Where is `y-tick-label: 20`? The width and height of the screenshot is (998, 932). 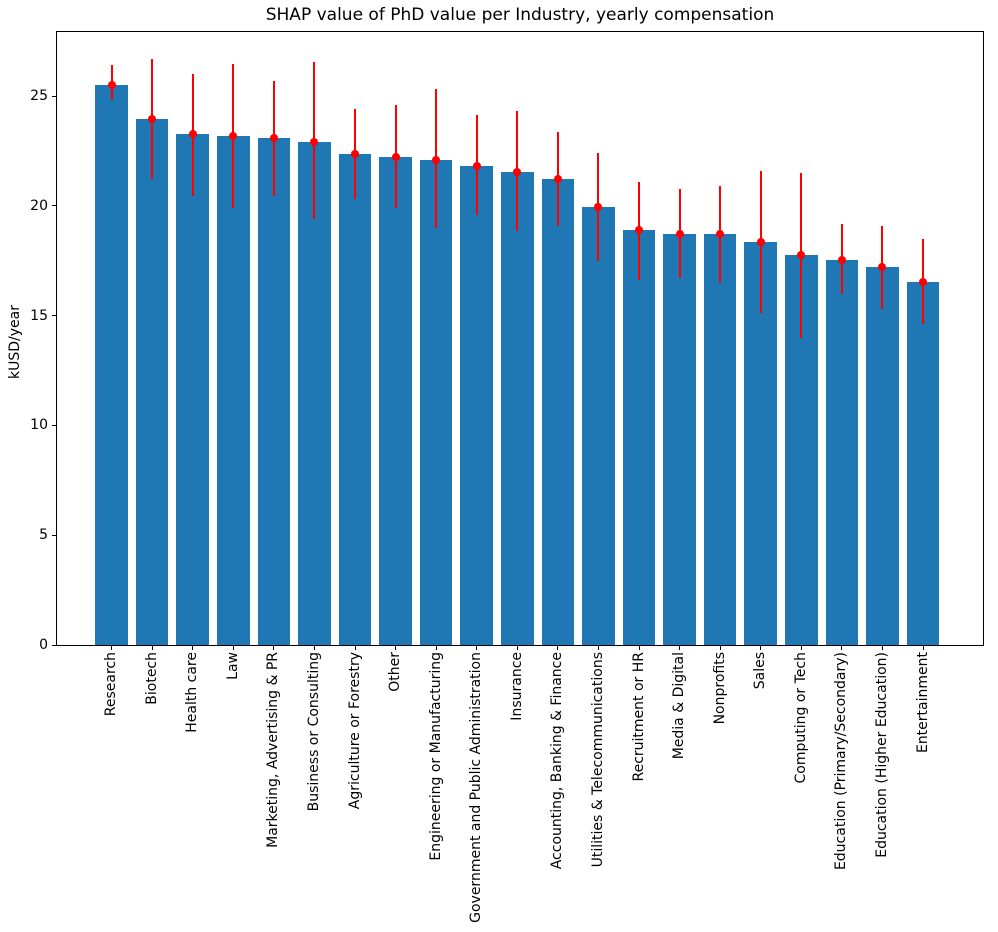 y-tick-label: 20 is located at coordinates (39, 205).